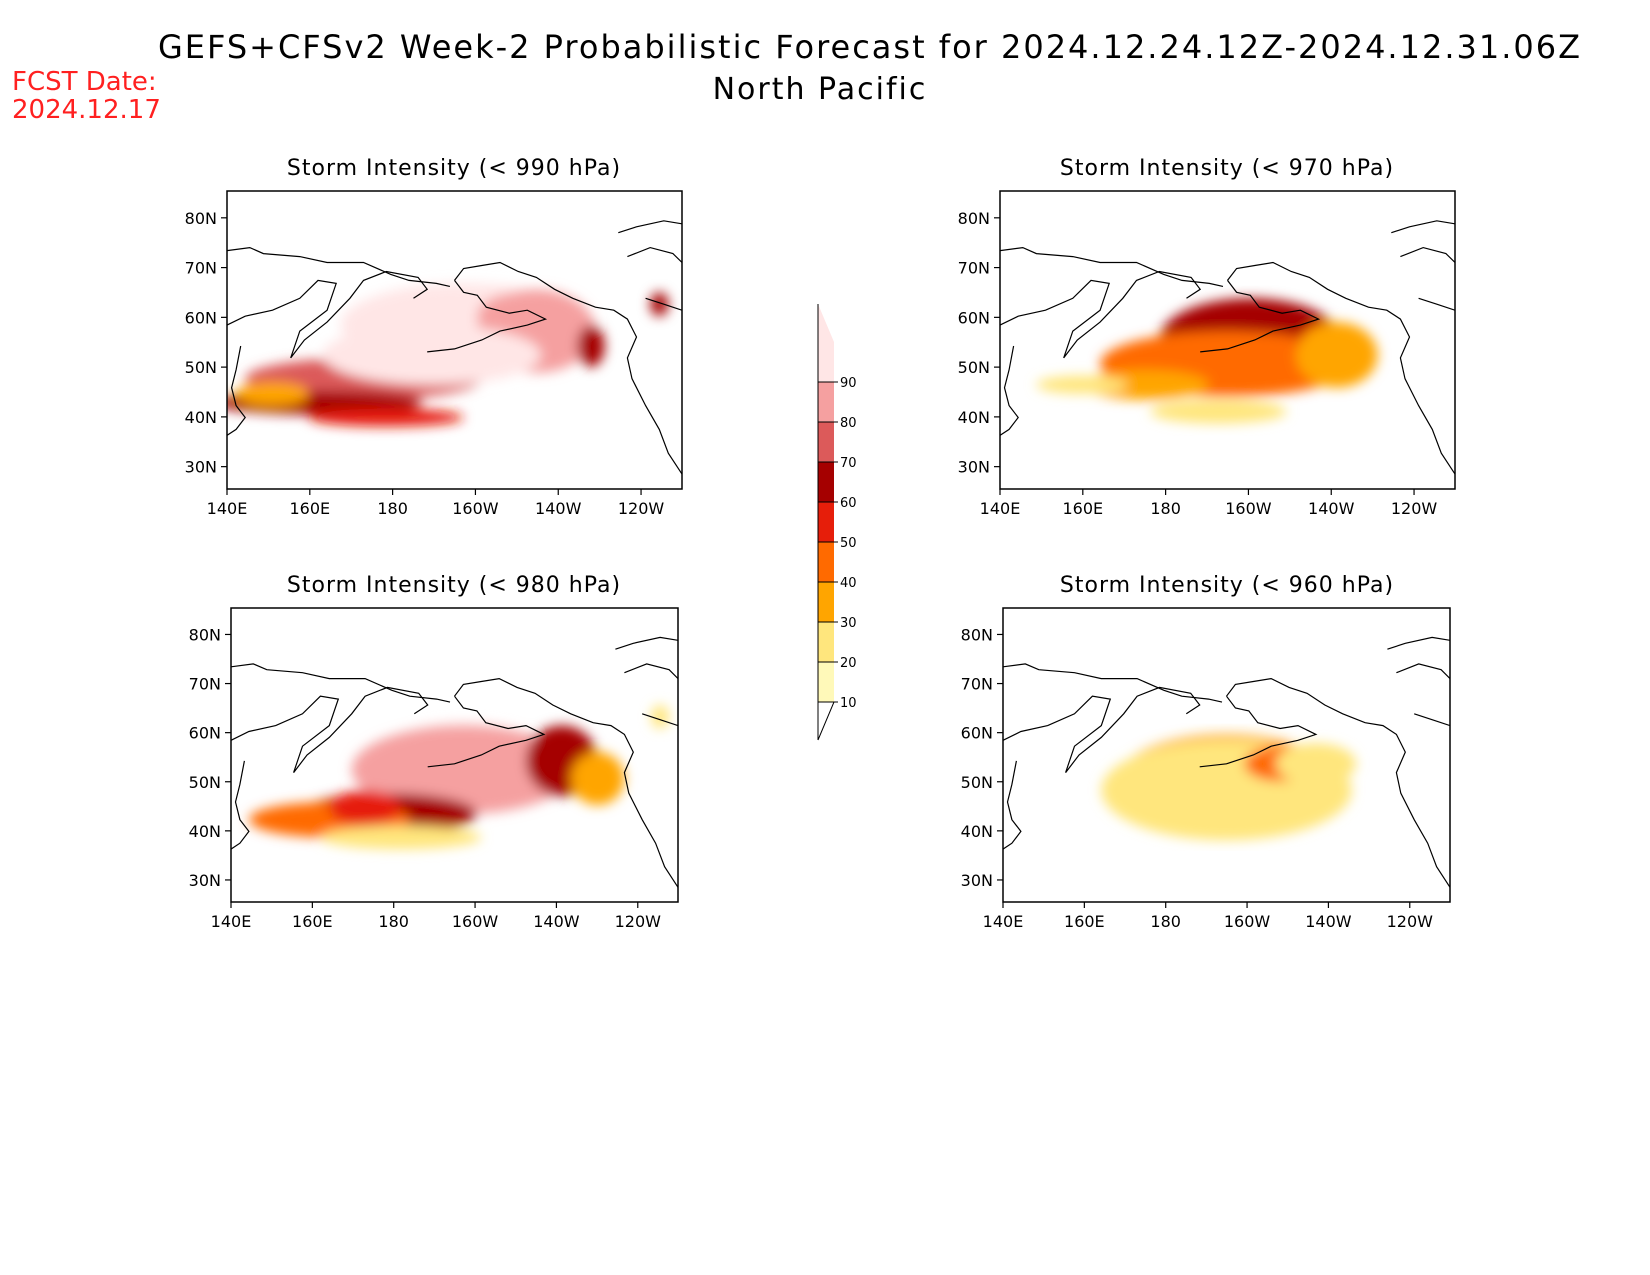  Describe the element at coordinates (848, 503) in the screenshot. I see `colorbar-label: 60` at that location.